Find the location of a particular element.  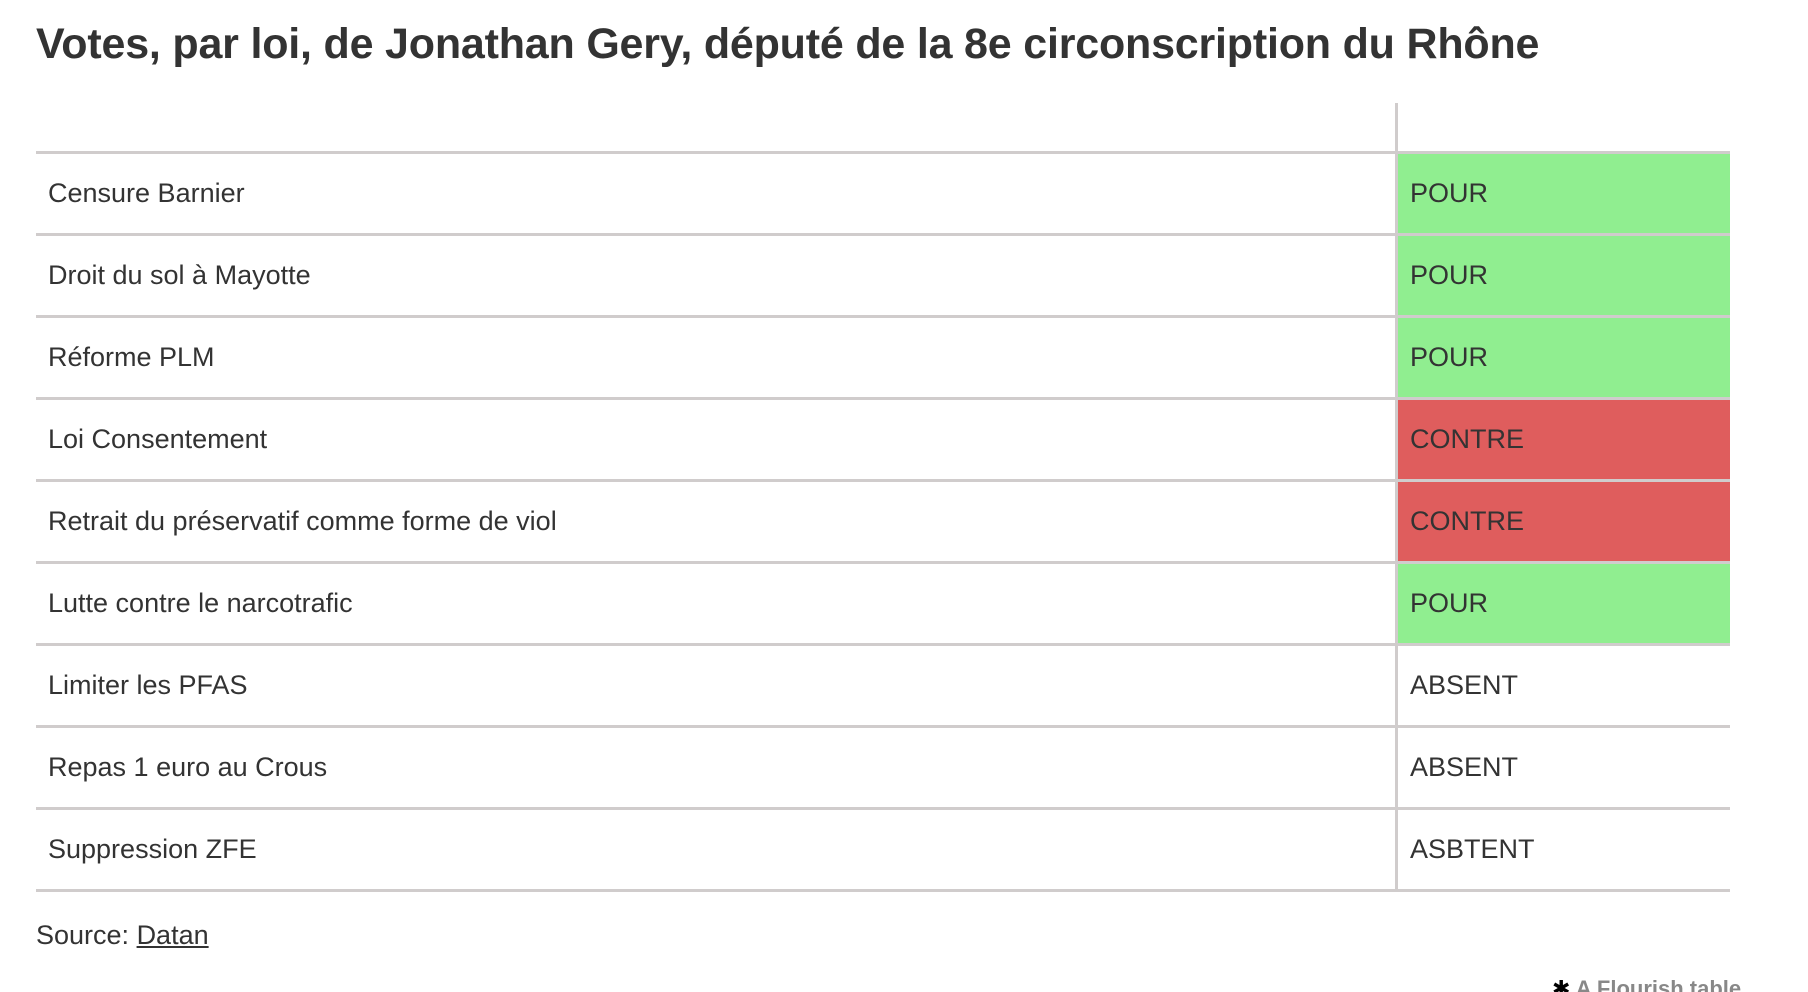

table-row: Réforme PLM POUR is located at coordinates (883, 358).